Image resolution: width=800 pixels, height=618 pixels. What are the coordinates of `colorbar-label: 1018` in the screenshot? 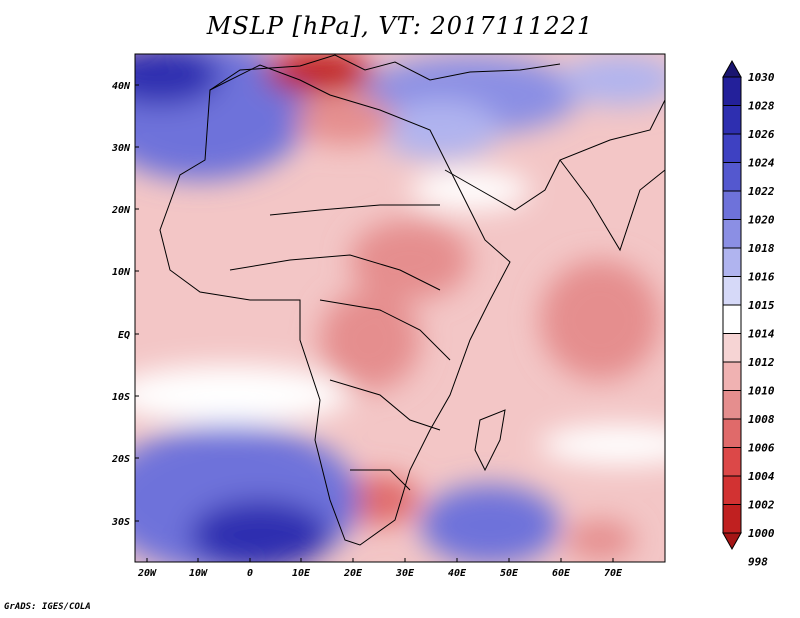 It's located at (761, 248).